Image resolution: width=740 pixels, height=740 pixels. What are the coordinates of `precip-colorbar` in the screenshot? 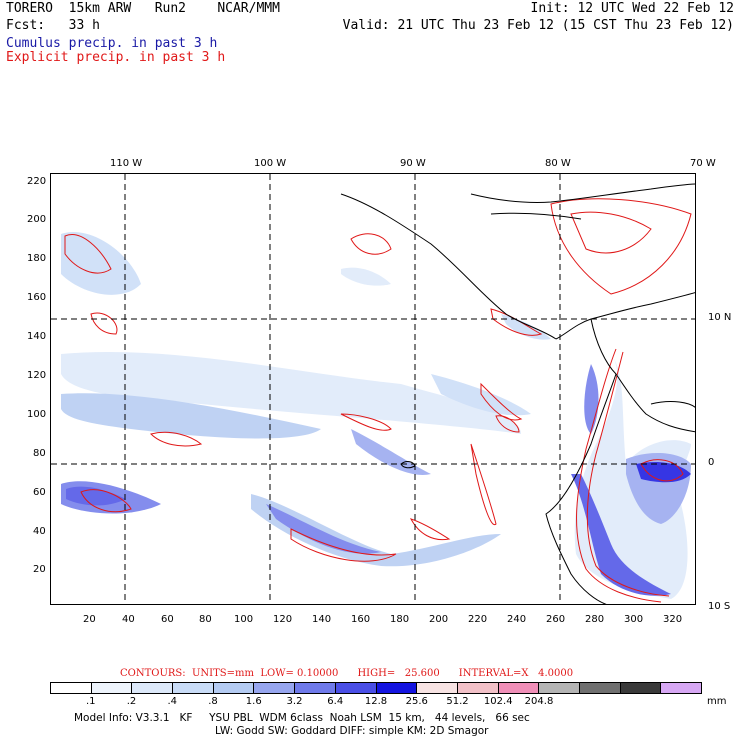 It's located at (376, 688).